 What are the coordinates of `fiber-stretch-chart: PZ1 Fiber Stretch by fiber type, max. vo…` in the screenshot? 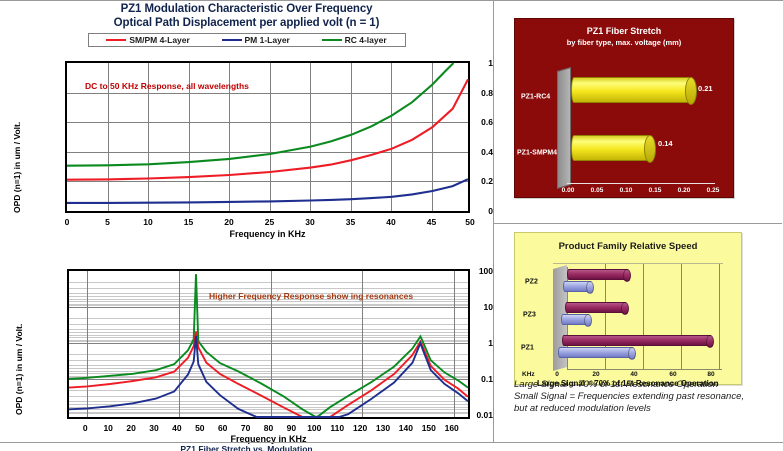 It's located at (624, 108).